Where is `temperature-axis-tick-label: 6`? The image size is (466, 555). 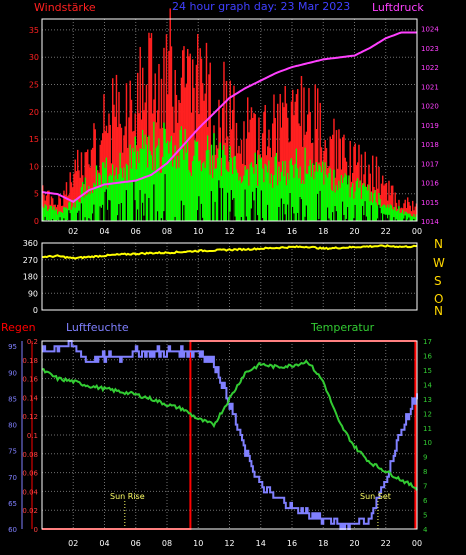 temperature-axis-tick-label: 6 is located at coordinates (425, 501).